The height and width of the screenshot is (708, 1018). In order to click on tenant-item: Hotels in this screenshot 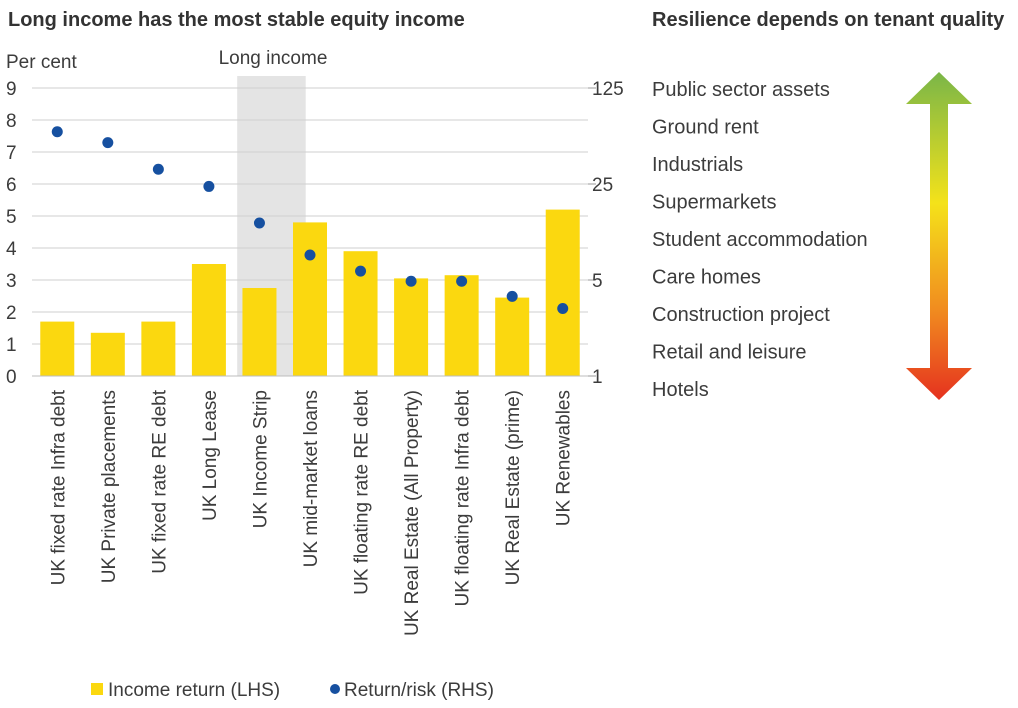, I will do `click(680, 390)`.